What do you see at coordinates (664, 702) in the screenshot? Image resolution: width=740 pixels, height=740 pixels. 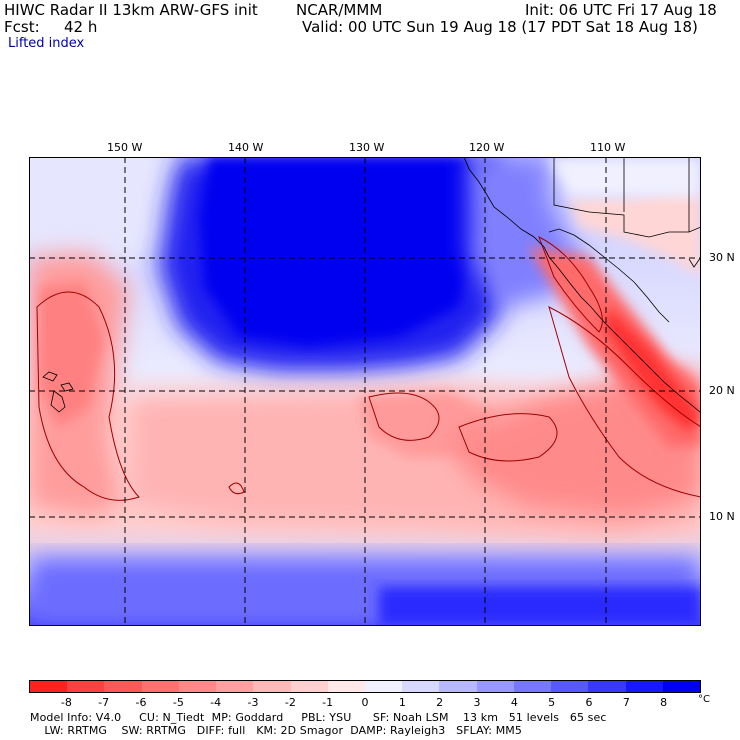 I see `colorbar-tick-label: 8` at bounding box center [664, 702].